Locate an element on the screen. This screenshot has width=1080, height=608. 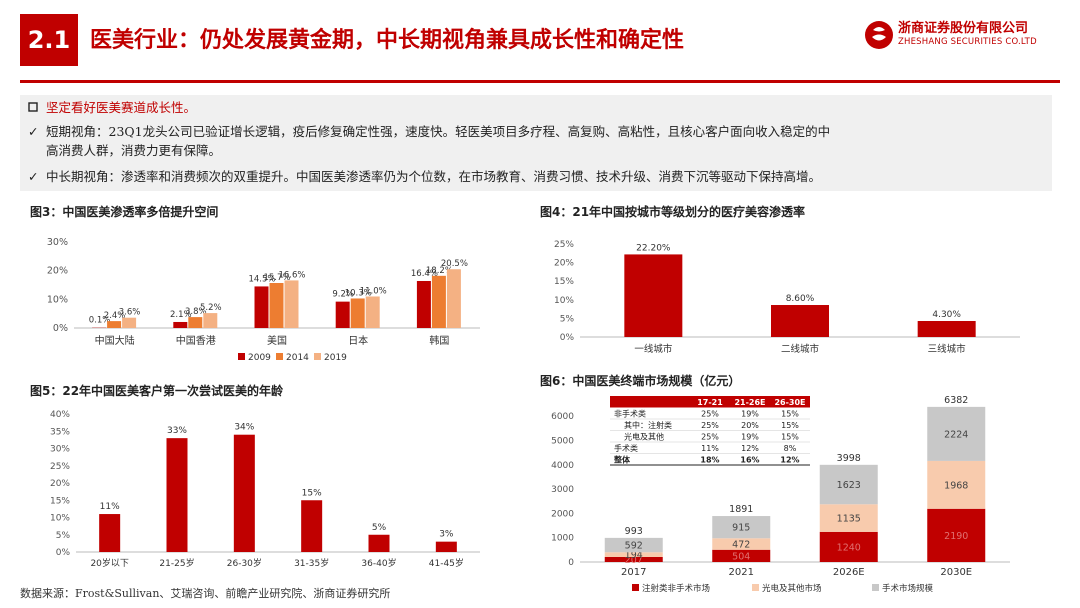
fig5-data-label: 33% is located at coordinates (177, 431).